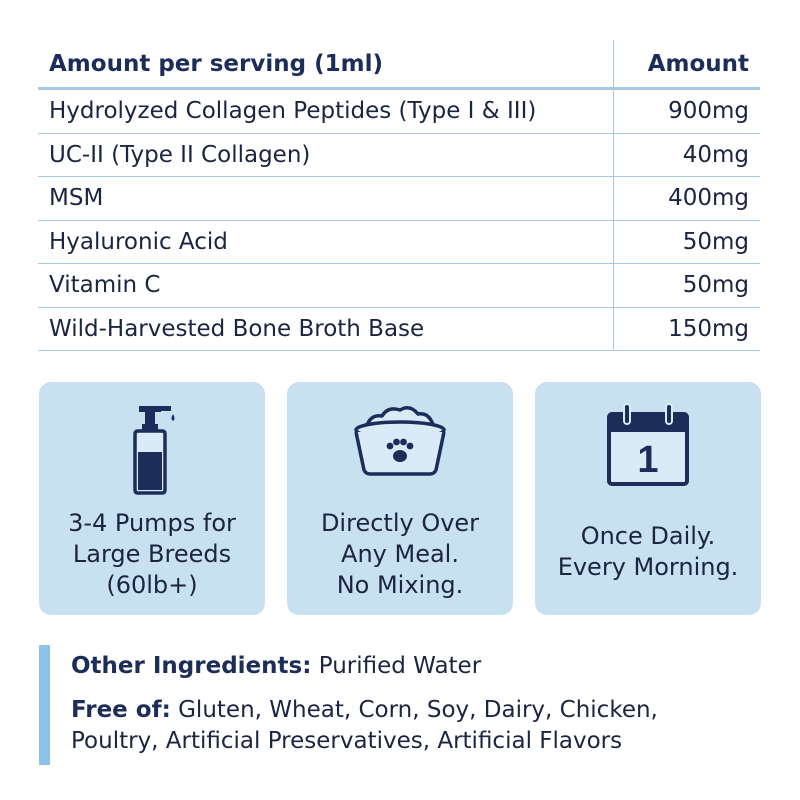  Describe the element at coordinates (648, 498) in the screenshot. I see `frequency-card: 1 Once Daily. Every Morning.` at that location.